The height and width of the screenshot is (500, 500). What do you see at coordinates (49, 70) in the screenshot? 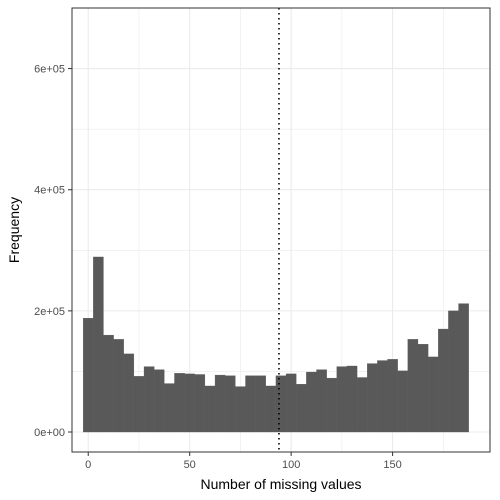
I see `y-tick-label: 6e+05` at bounding box center [49, 70].